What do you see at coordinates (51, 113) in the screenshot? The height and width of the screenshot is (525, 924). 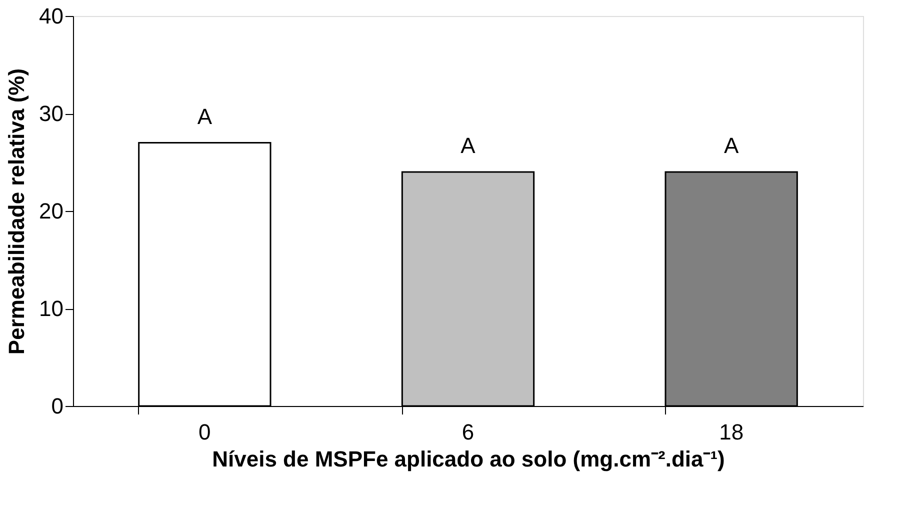 I see `y-tick-label: 30` at bounding box center [51, 113].